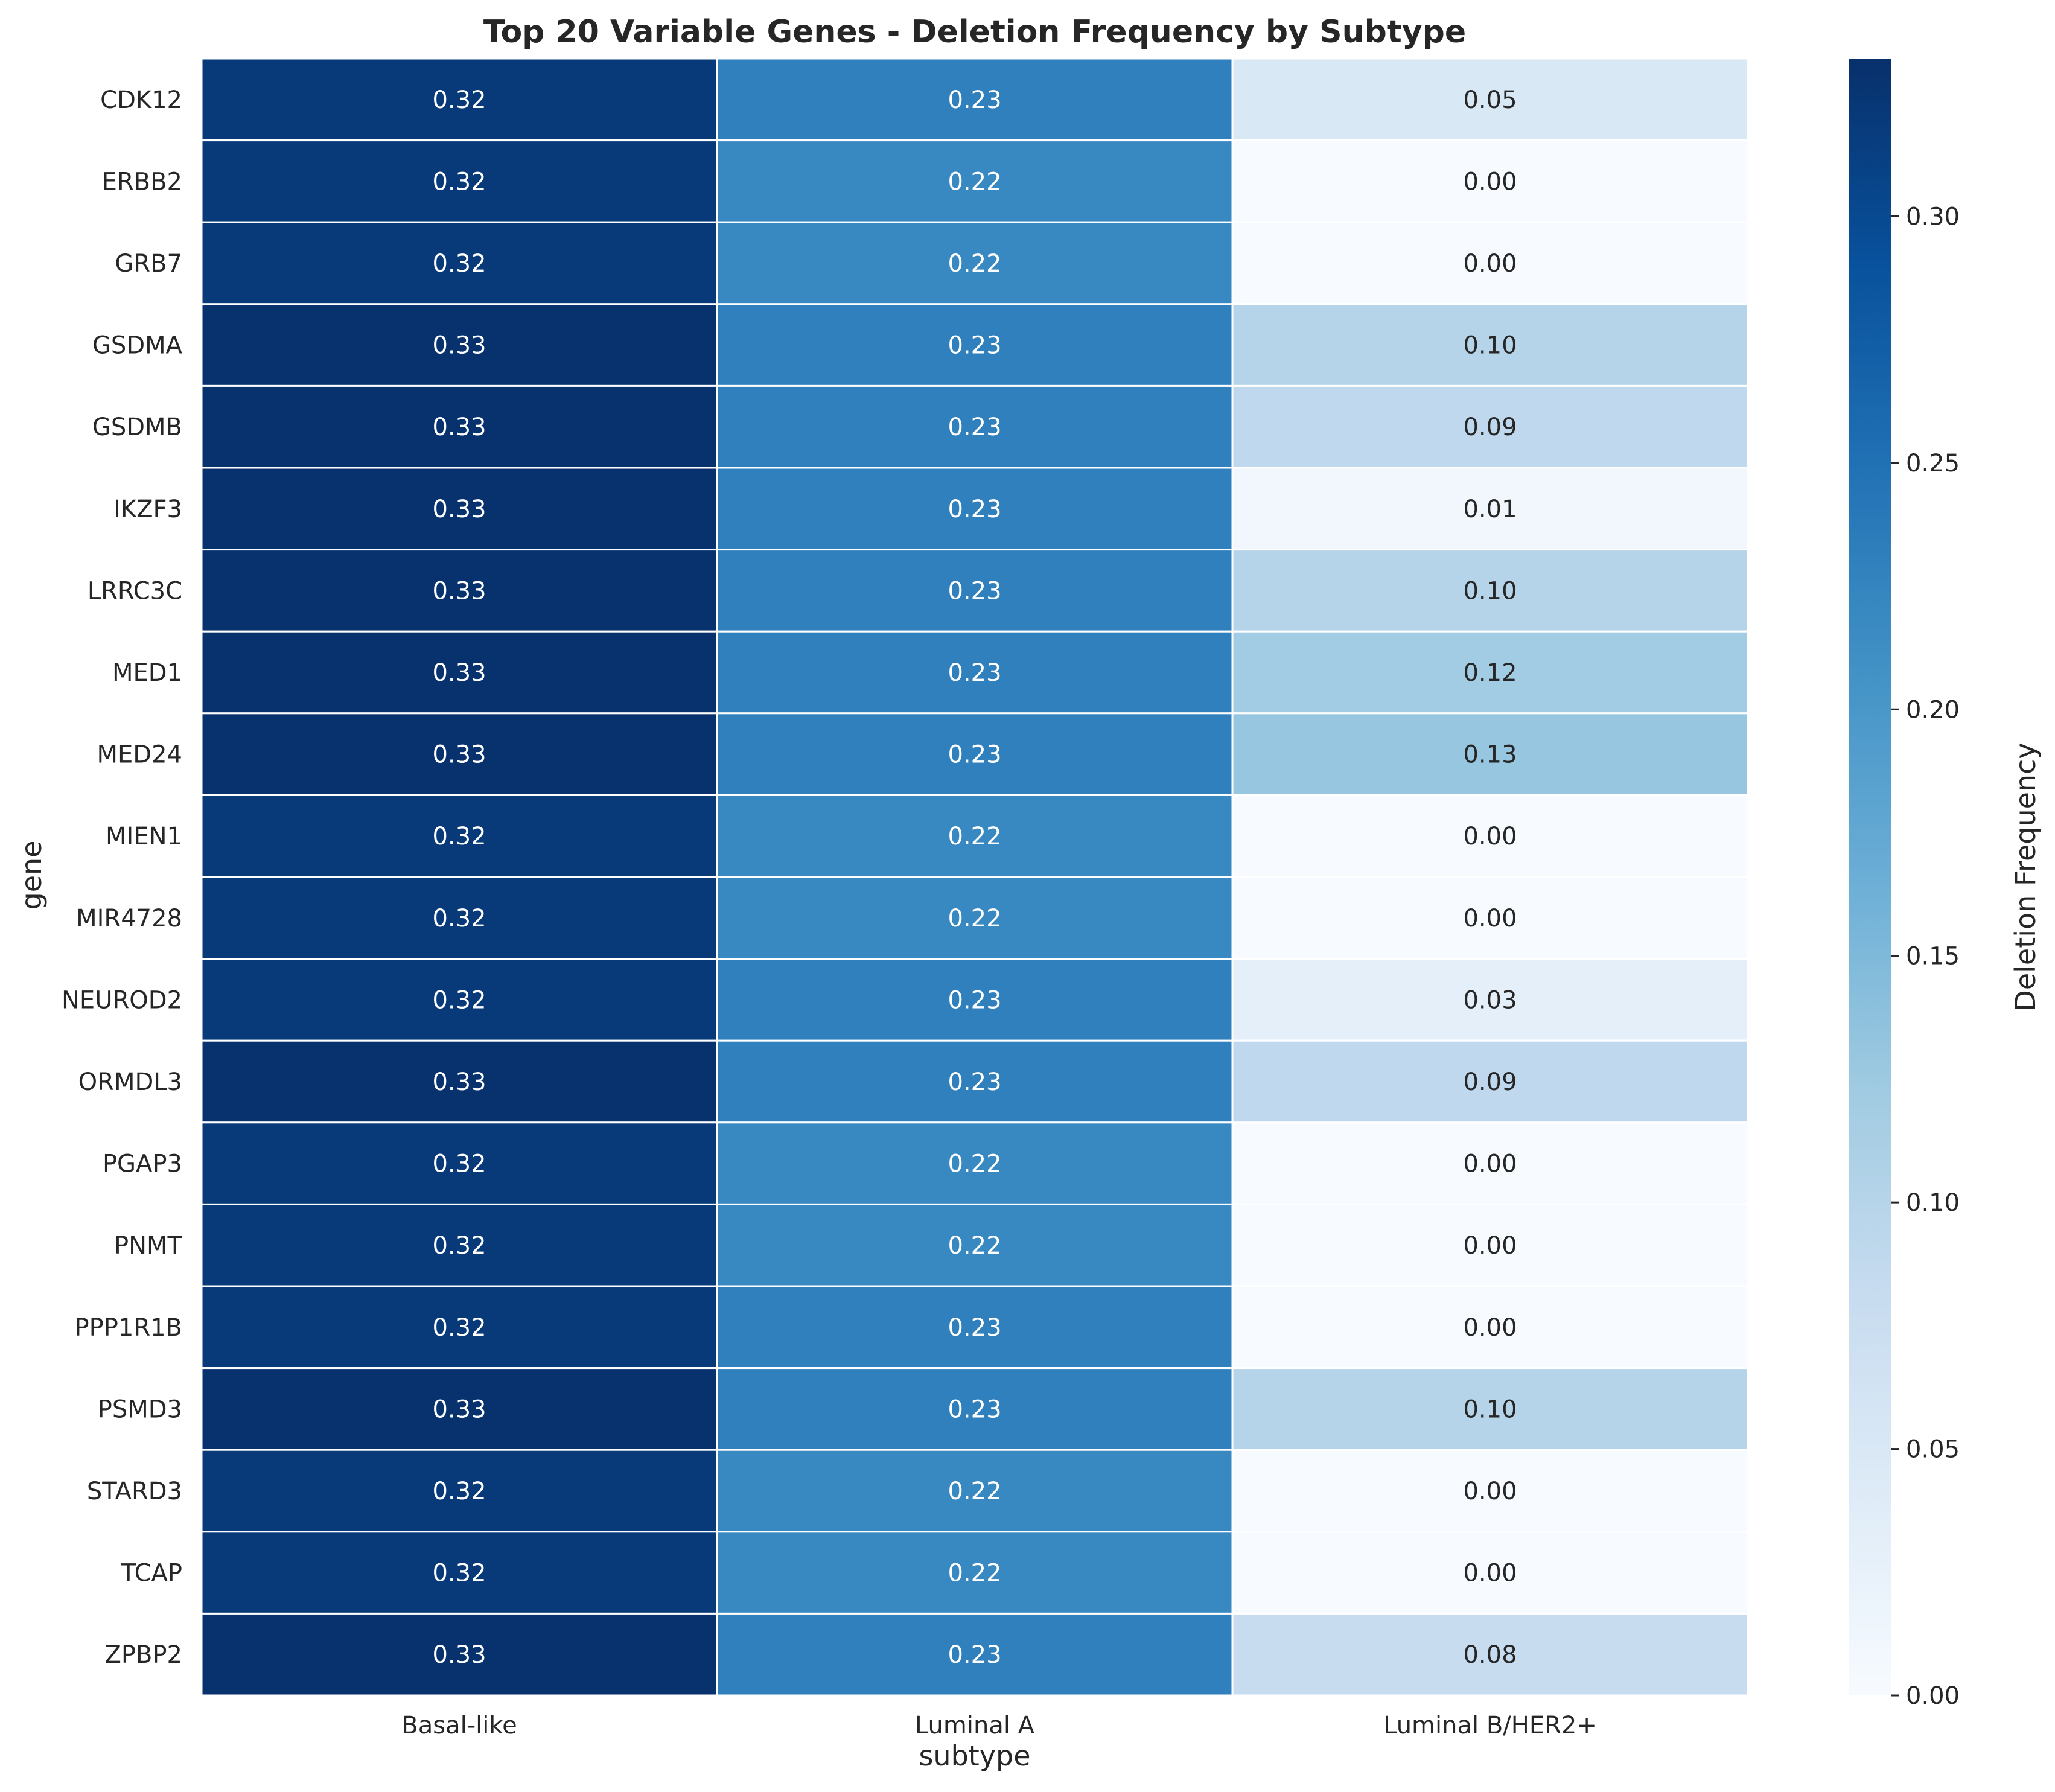  What do you see at coordinates (142, 182) in the screenshot?
I see `y-tick-label: ERBB2` at bounding box center [142, 182].